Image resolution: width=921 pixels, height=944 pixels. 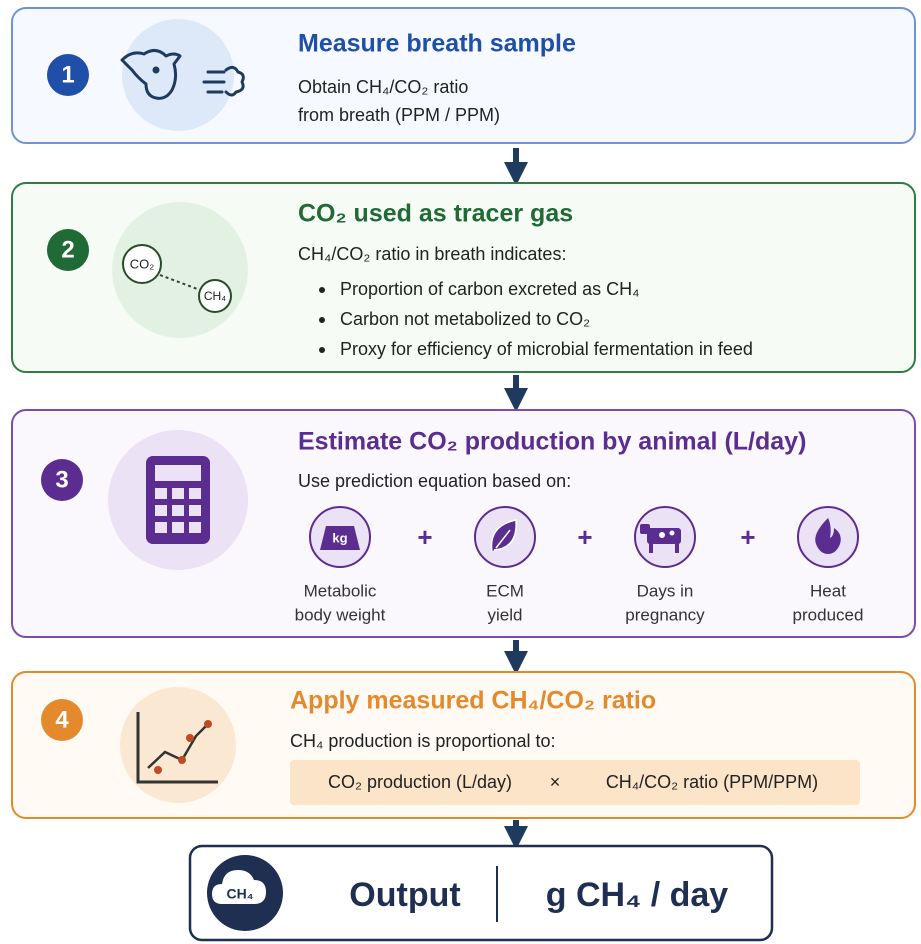 What do you see at coordinates (437, 44) in the screenshot?
I see `step-title: Measure breath sample` at bounding box center [437, 44].